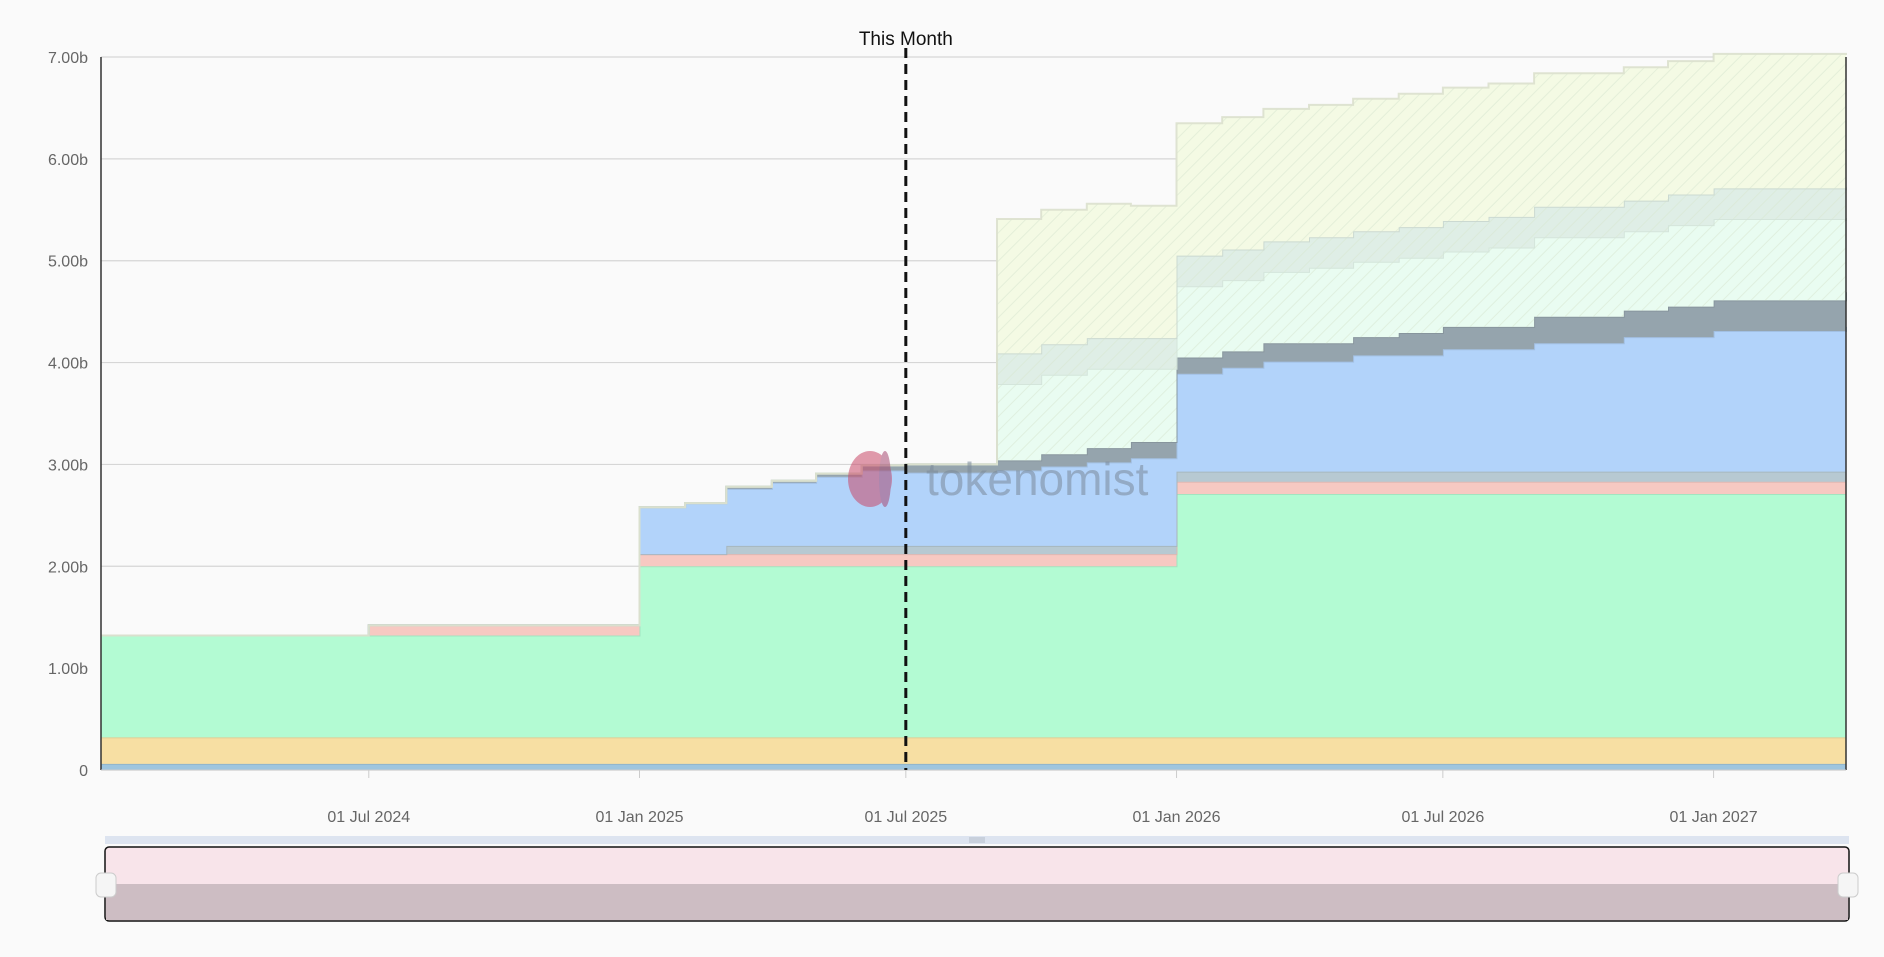  I want to click on range-navigator, so click(977, 879).